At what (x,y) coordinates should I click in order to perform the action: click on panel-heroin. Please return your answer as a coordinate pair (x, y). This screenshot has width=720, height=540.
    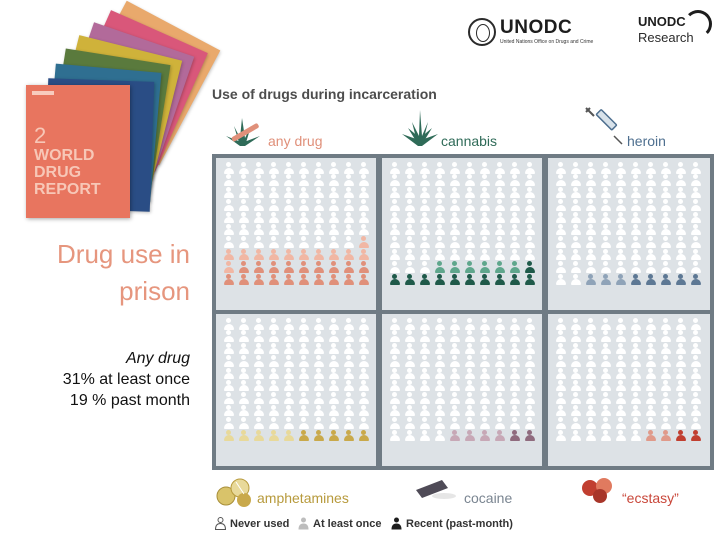
    Looking at the image, I should click on (629, 234).